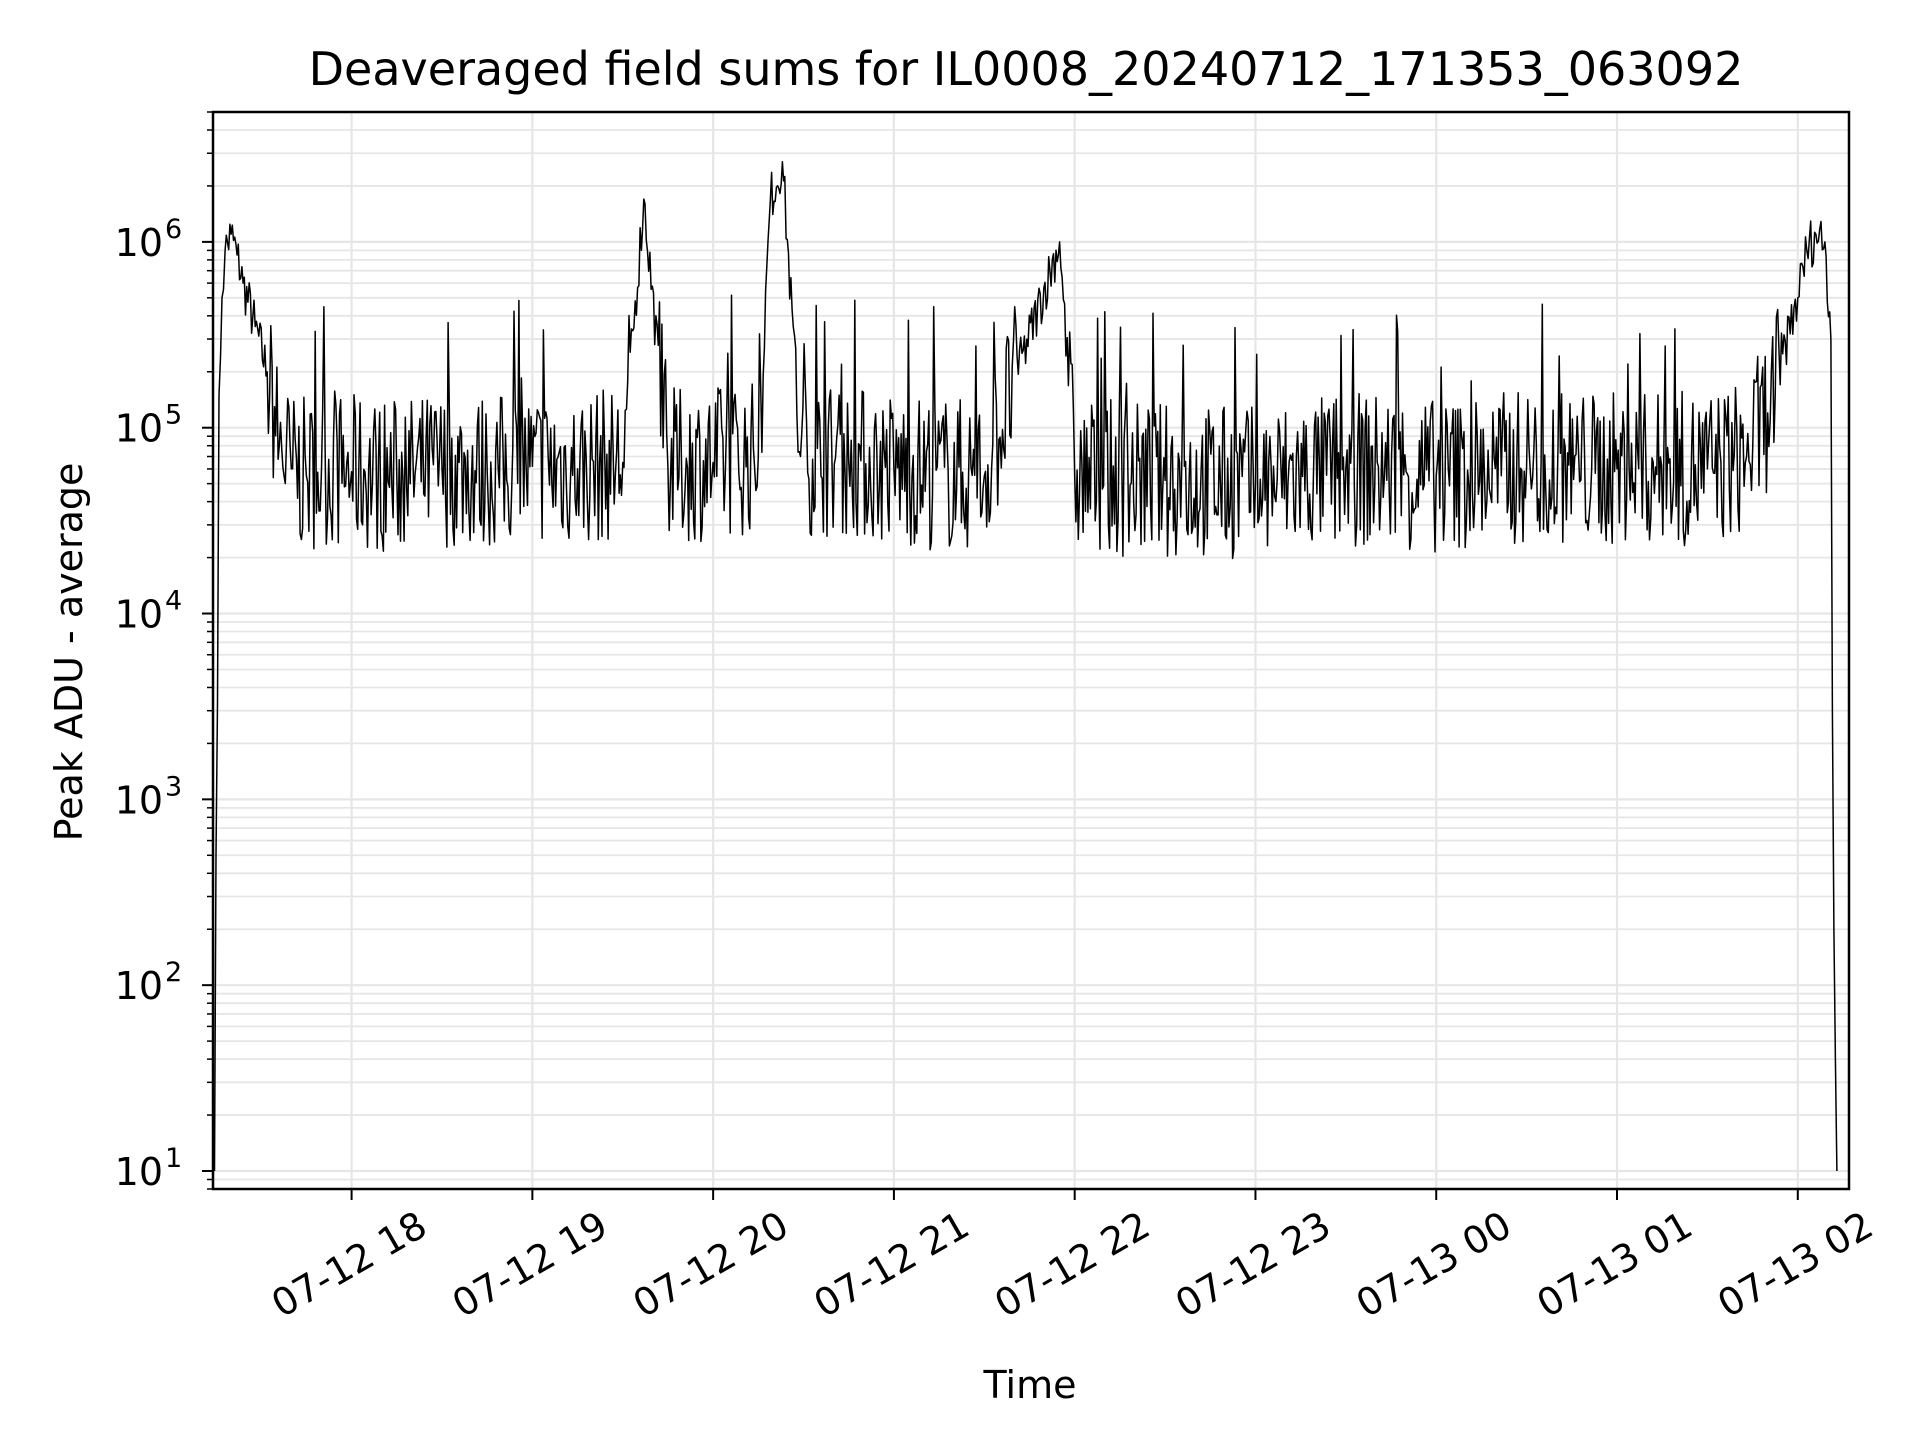  Describe the element at coordinates (173, 229) in the screenshot. I see `y-tick-label-exponent: 6` at that location.